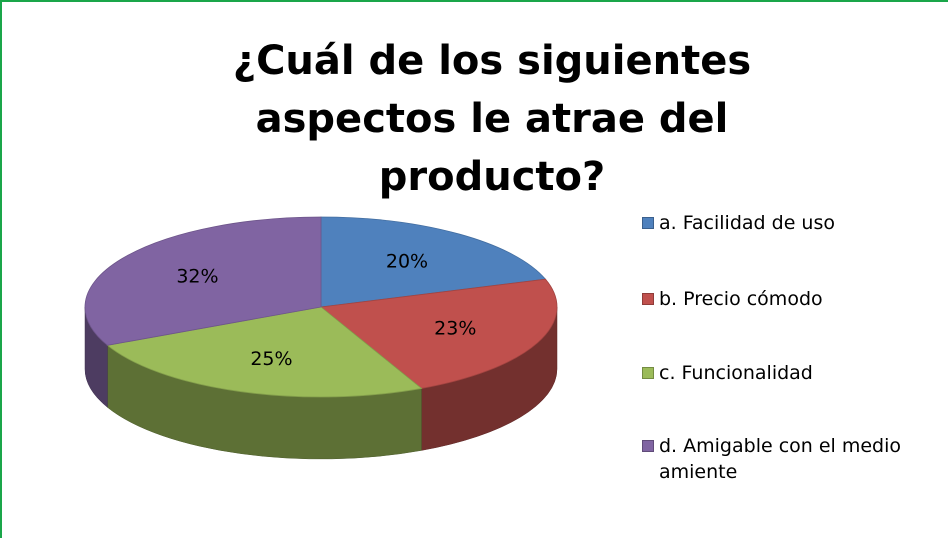 The height and width of the screenshot is (538, 948). I want to click on legend-label: a. Facilidad de uso, so click(747, 223).